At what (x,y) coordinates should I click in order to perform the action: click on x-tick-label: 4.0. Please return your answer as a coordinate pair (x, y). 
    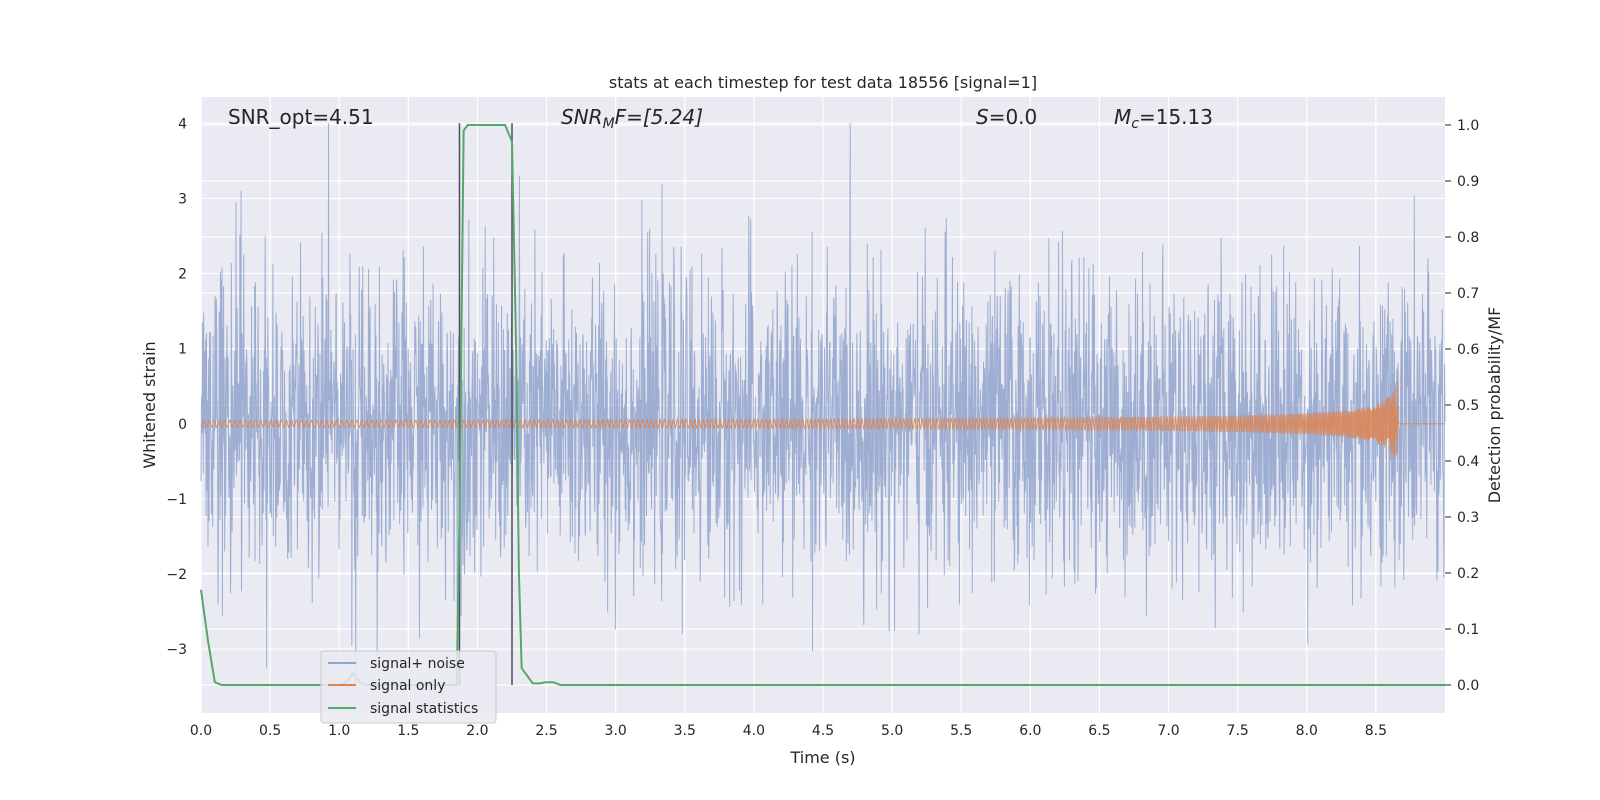
    Looking at the image, I should click on (754, 731).